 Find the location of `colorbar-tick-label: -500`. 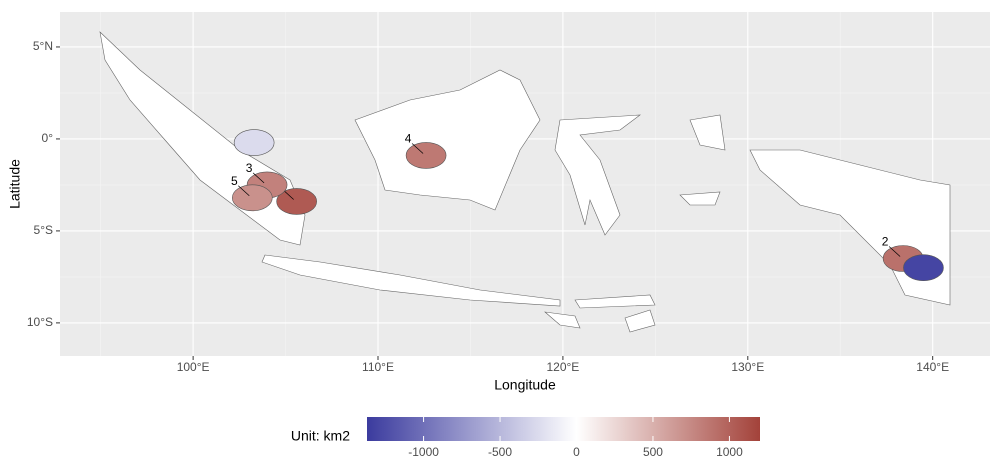

colorbar-tick-label: -500 is located at coordinates (500, 452).